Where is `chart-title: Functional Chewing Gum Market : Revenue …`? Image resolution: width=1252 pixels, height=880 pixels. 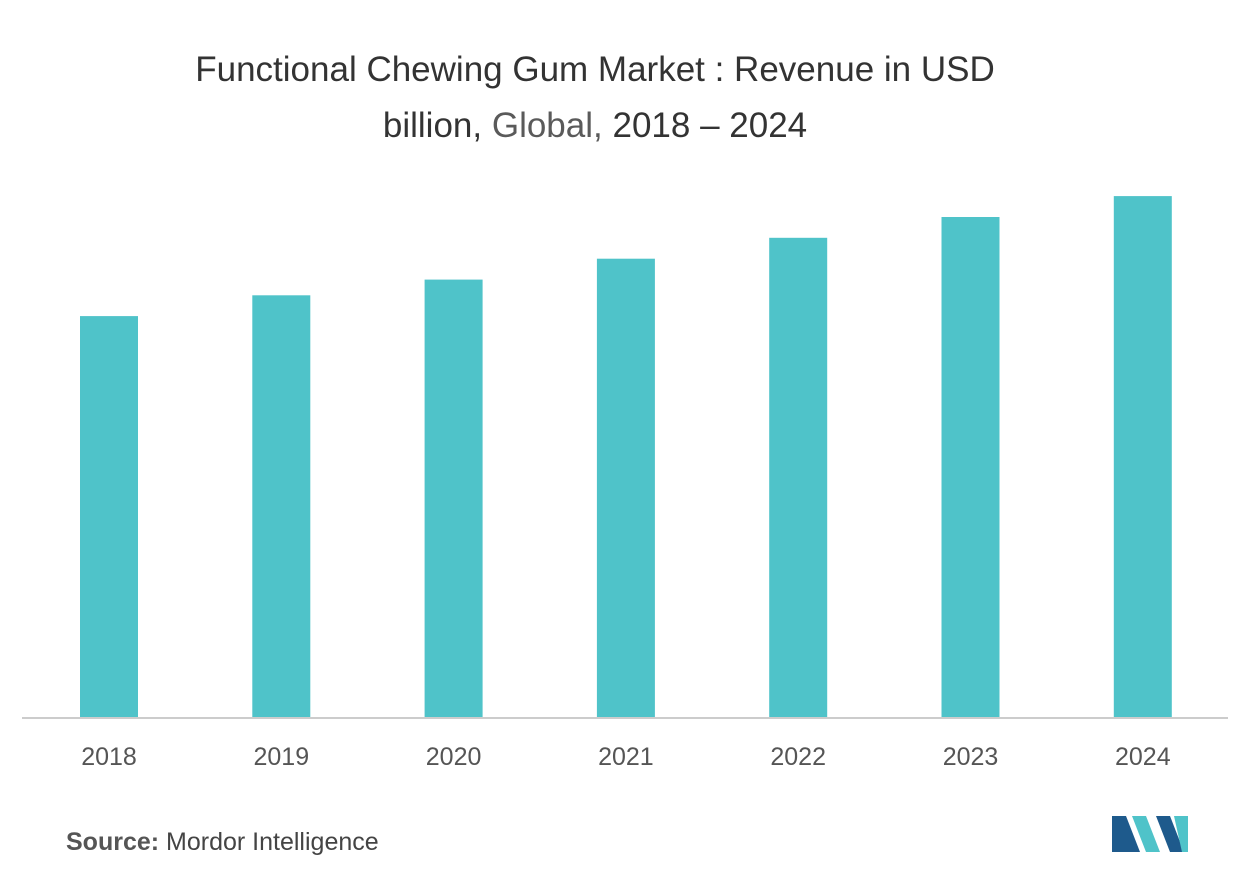 chart-title: Functional Chewing Gum Market : Revenue … is located at coordinates (595, 98).